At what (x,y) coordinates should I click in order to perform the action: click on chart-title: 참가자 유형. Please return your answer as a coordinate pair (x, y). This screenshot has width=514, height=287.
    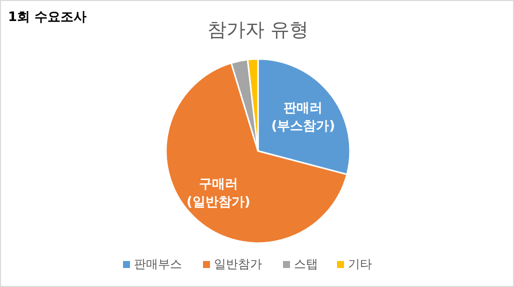
    Looking at the image, I should click on (258, 30).